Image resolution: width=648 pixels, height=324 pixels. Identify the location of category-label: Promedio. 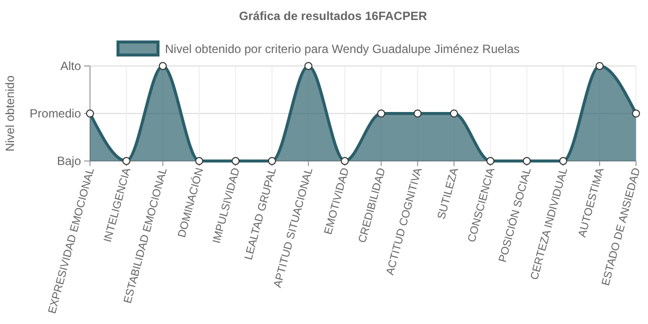
(55, 113).